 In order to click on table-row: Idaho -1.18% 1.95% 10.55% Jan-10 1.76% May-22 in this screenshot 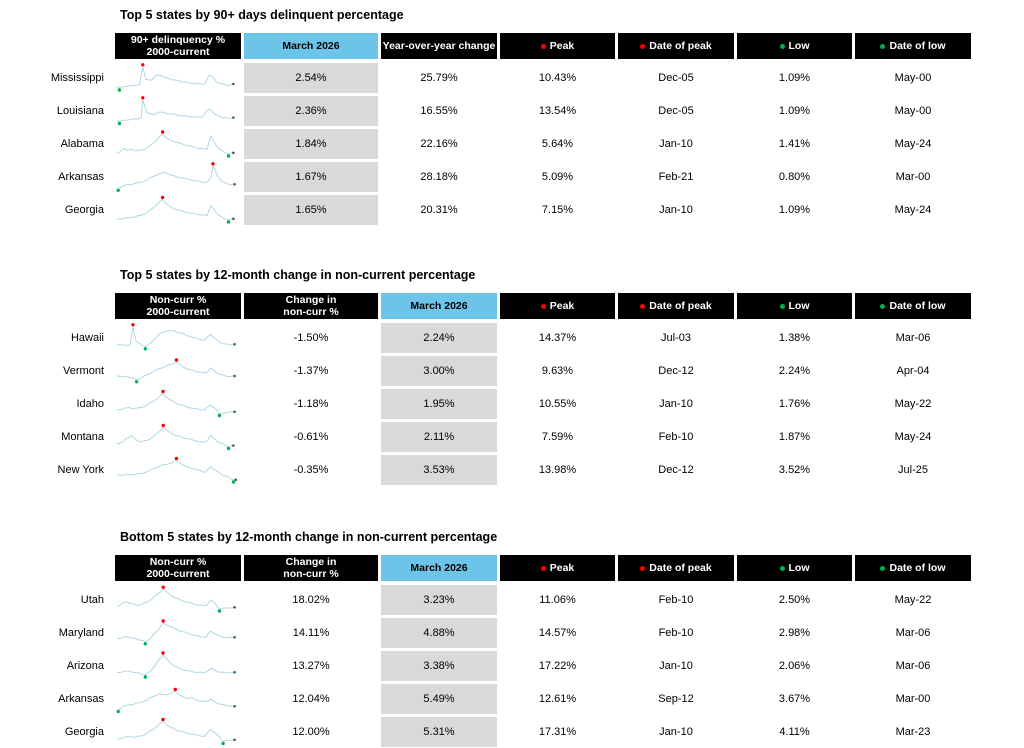, I will do `click(486, 403)`.